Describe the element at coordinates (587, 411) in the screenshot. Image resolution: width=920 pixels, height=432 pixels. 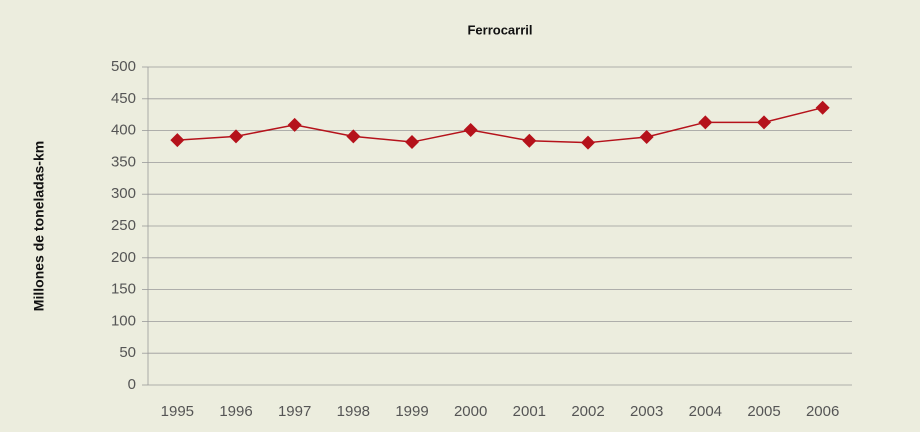
I see `x-tick-label: 2002` at that location.